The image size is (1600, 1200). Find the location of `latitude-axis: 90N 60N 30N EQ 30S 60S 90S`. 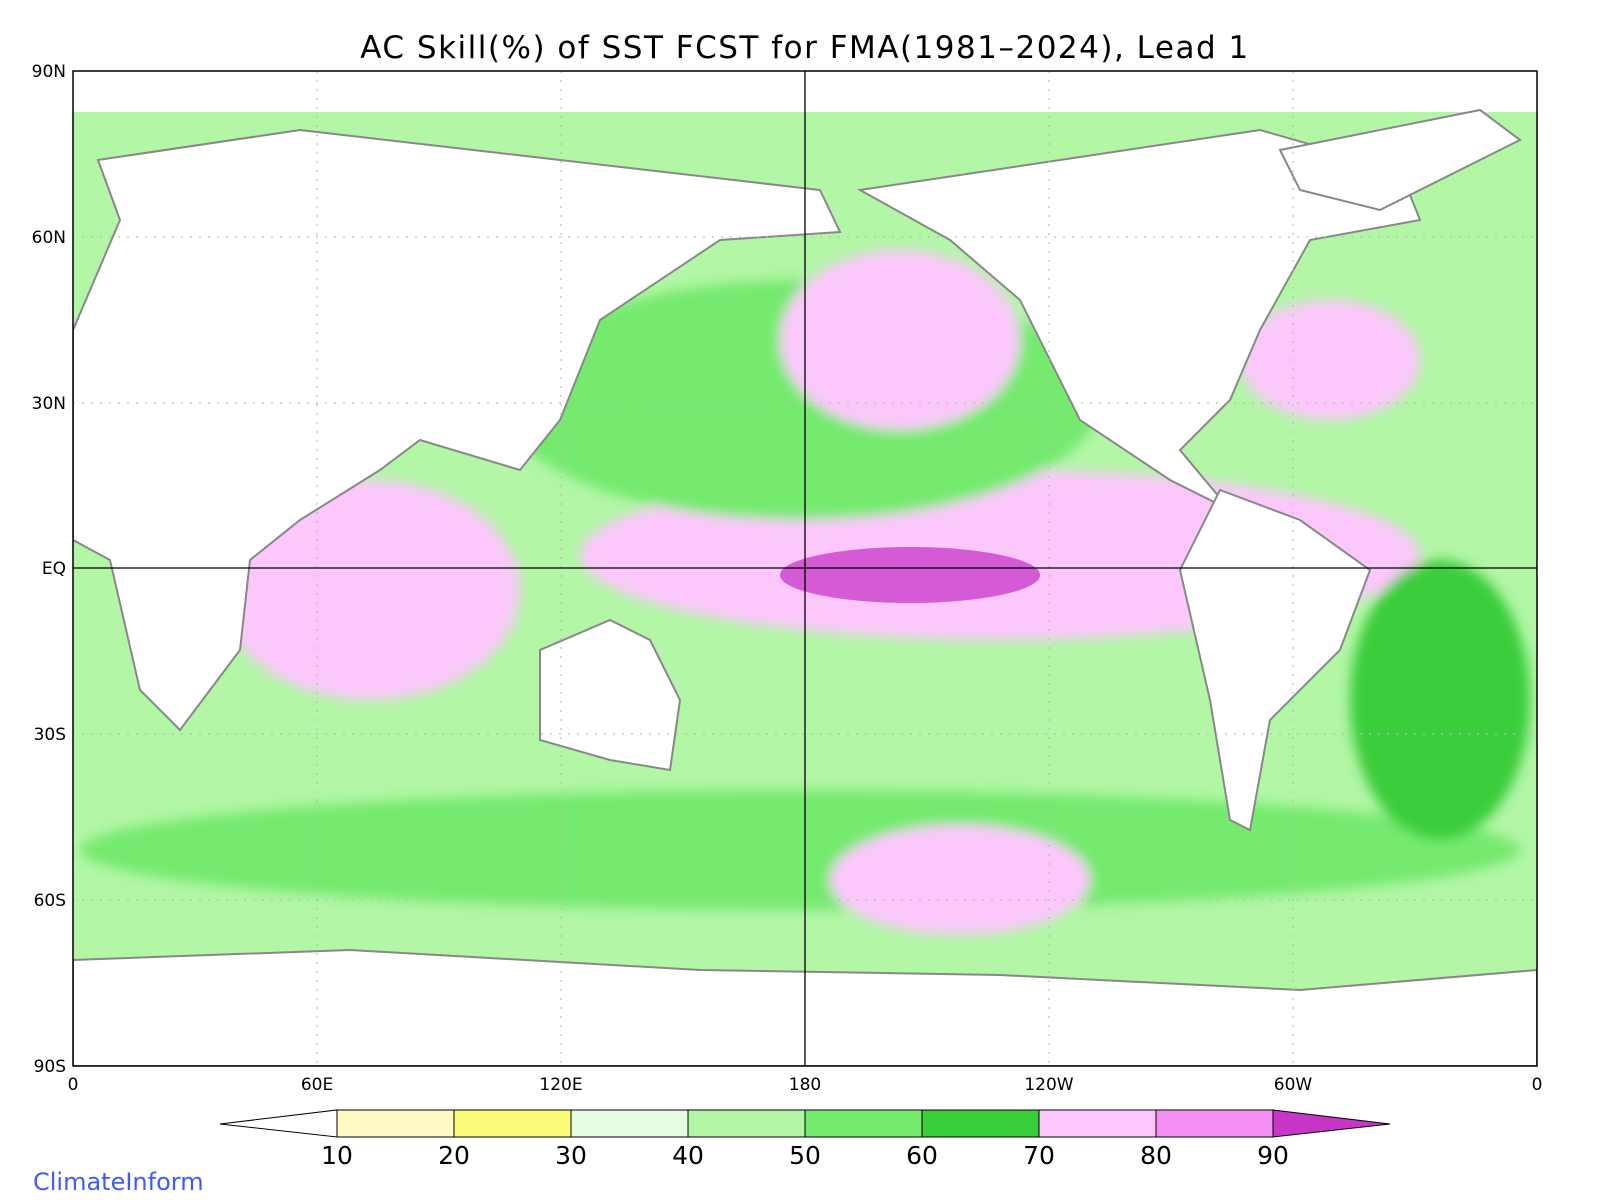

latitude-axis: 90N 60N 30N EQ 30S 60S 90S is located at coordinates (49, 569).